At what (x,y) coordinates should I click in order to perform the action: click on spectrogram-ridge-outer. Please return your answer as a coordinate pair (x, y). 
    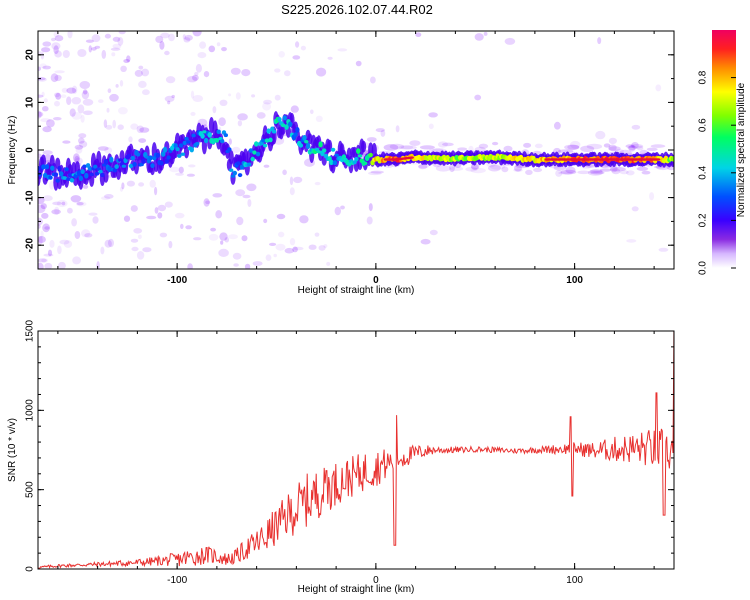
    Looking at the image, I should click on (43, 161).